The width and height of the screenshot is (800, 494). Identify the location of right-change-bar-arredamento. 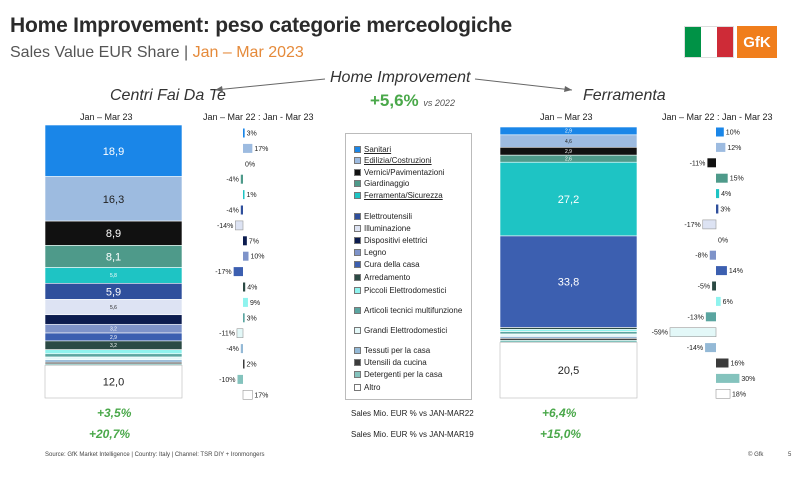
(714, 286).